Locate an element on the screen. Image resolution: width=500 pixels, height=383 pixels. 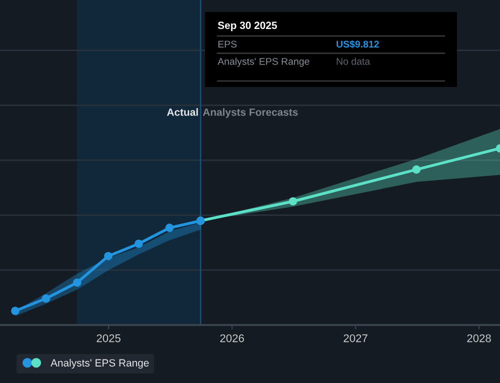
x-tick-label: 2026 is located at coordinates (232, 338).